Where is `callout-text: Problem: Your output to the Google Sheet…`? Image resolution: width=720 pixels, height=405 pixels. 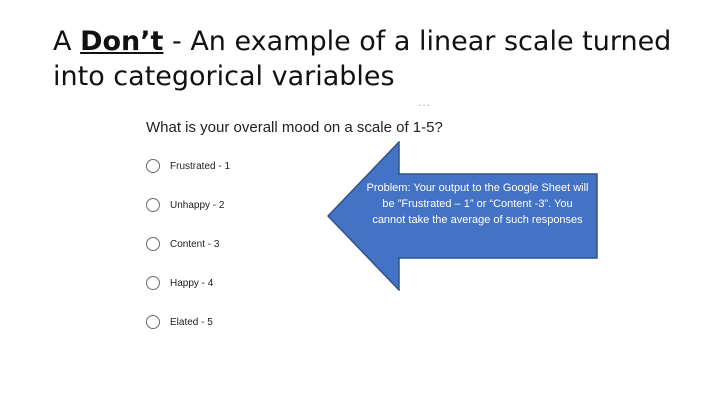
callout-text: Problem: Your output to the Google Sheet… is located at coordinates (477, 204).